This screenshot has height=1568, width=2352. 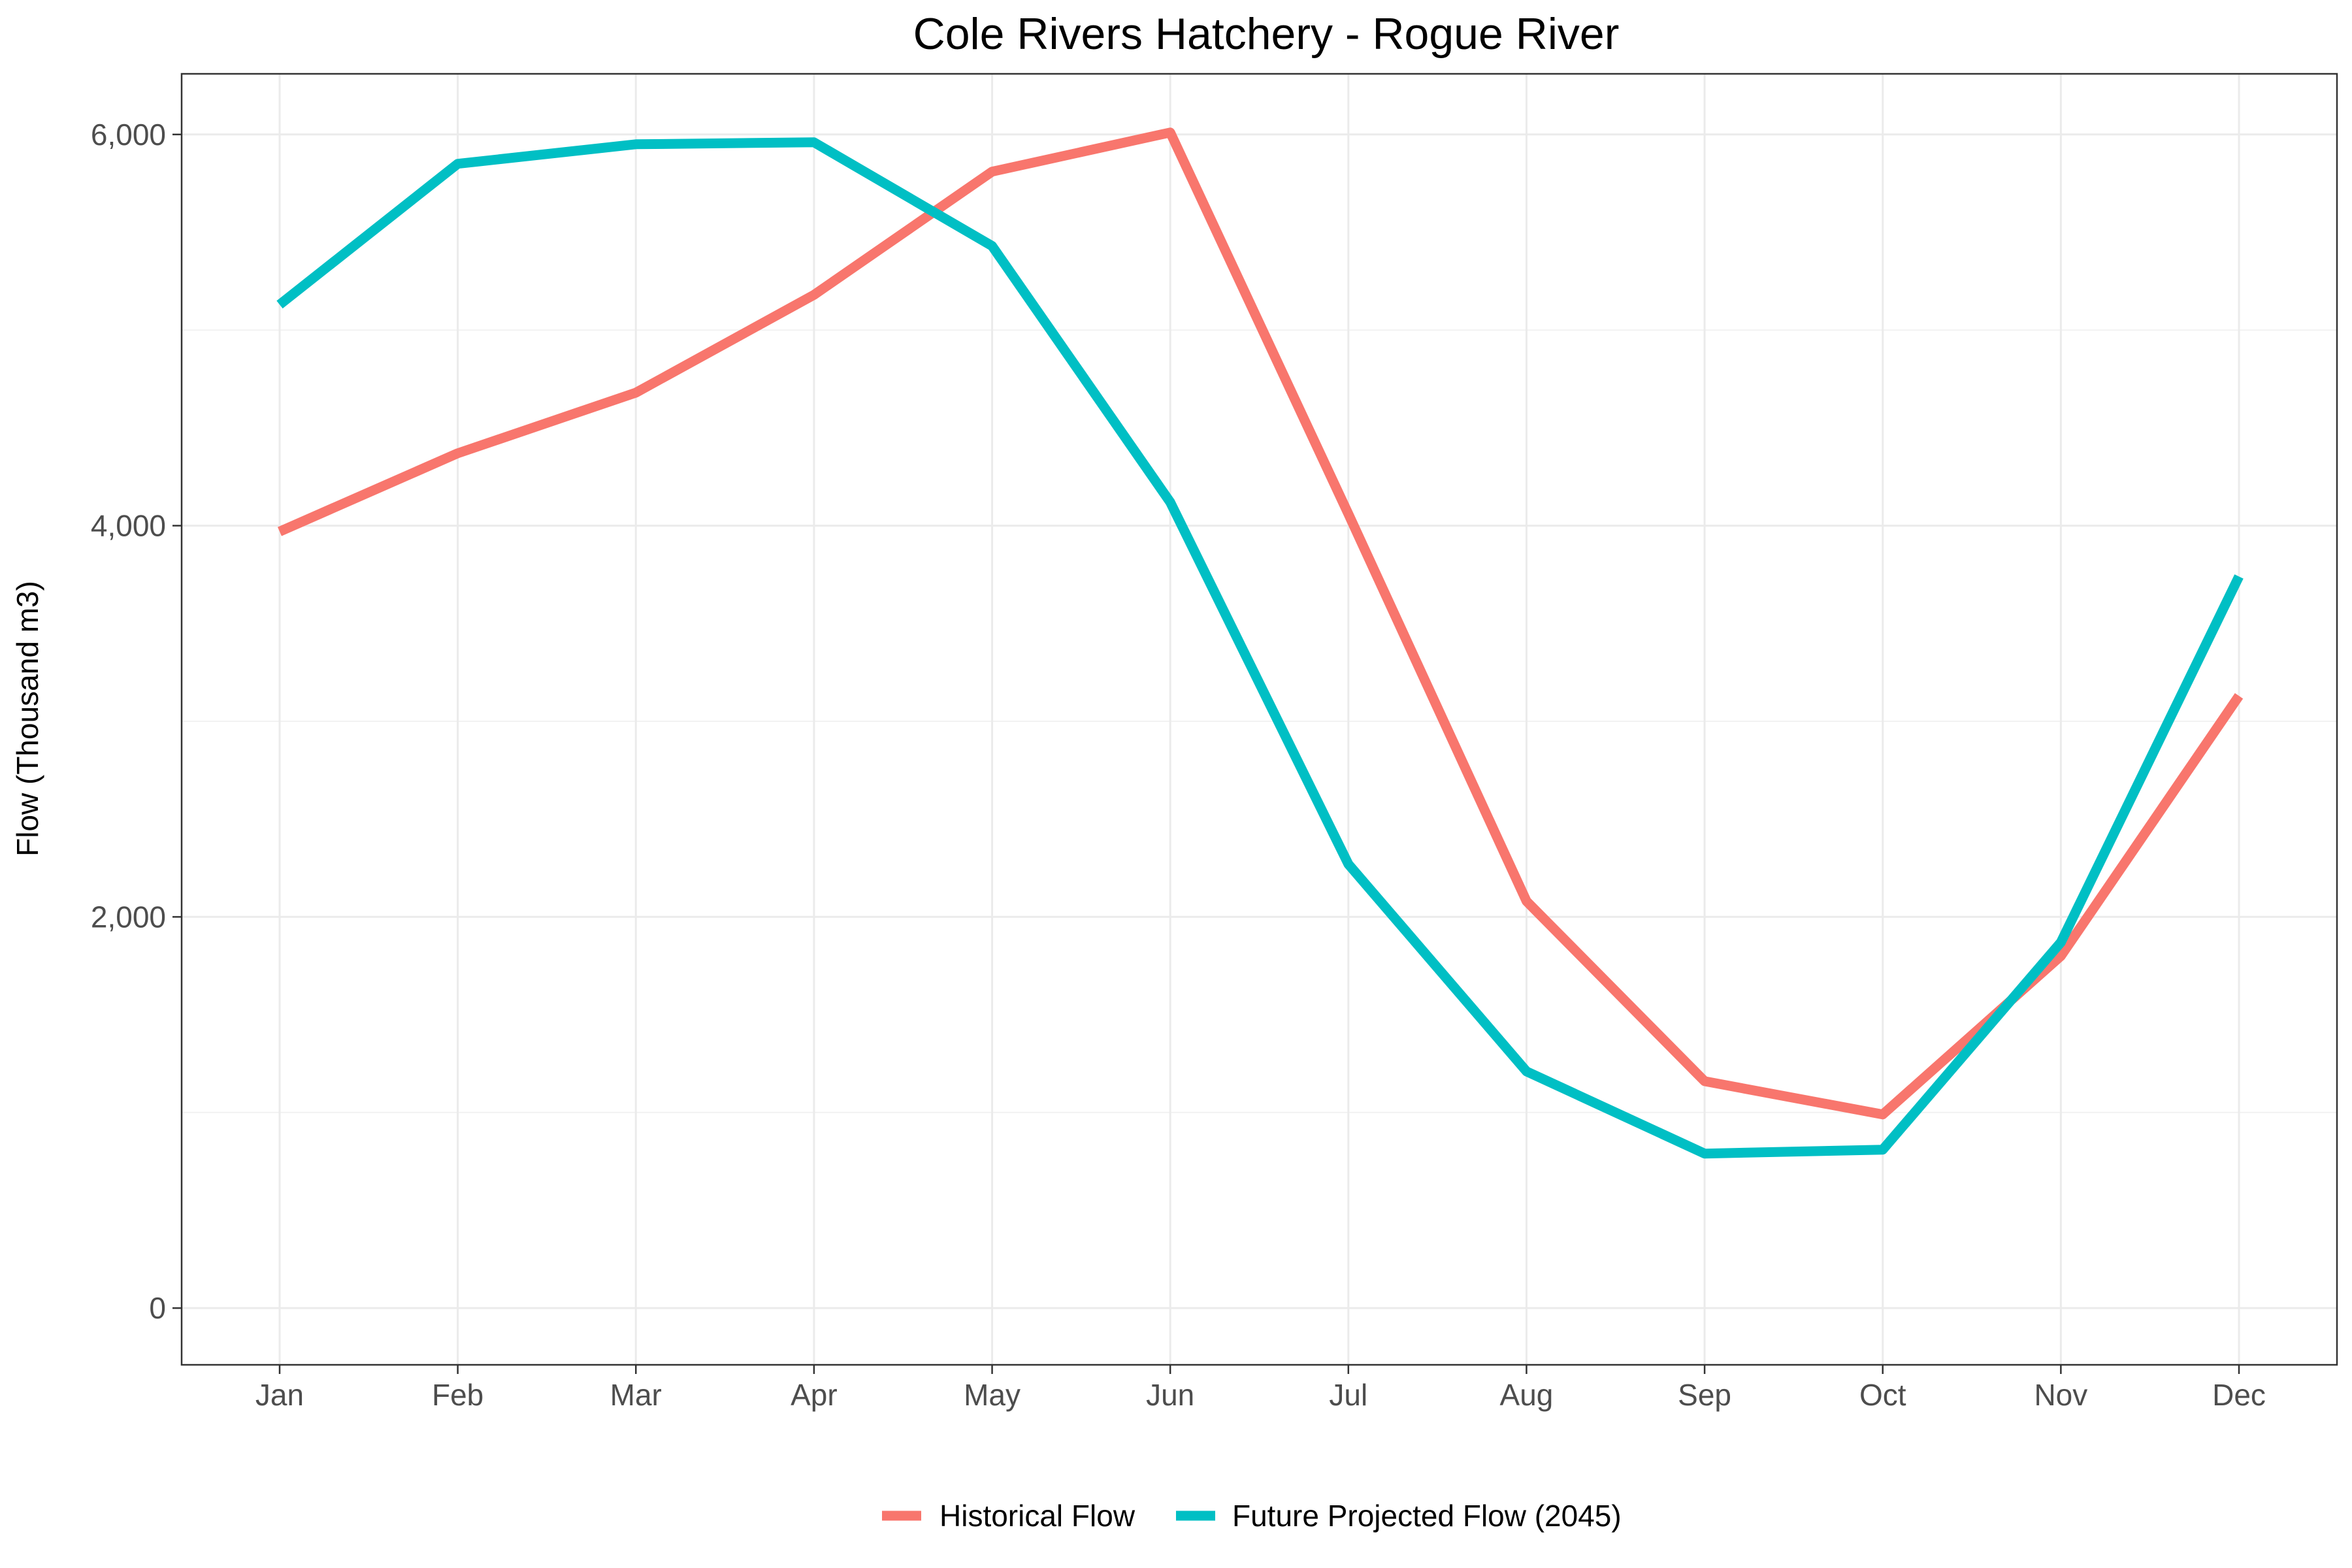 What do you see at coordinates (1882, 1395) in the screenshot?
I see `x-tick-label: Oct` at bounding box center [1882, 1395].